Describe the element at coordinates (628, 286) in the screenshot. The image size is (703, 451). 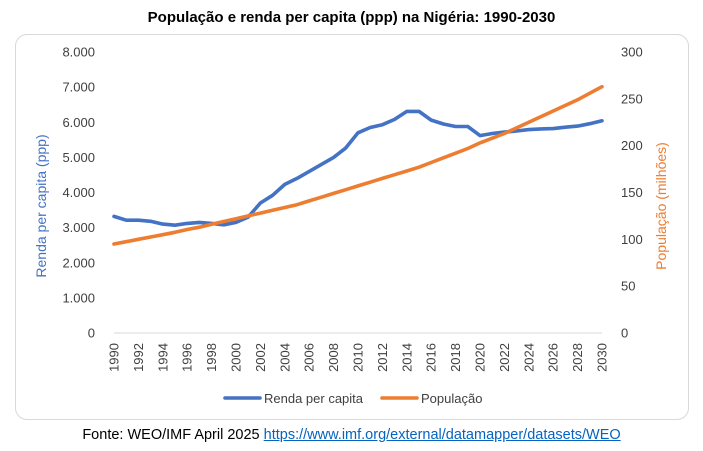
I see `right-tick-label: 50` at that location.